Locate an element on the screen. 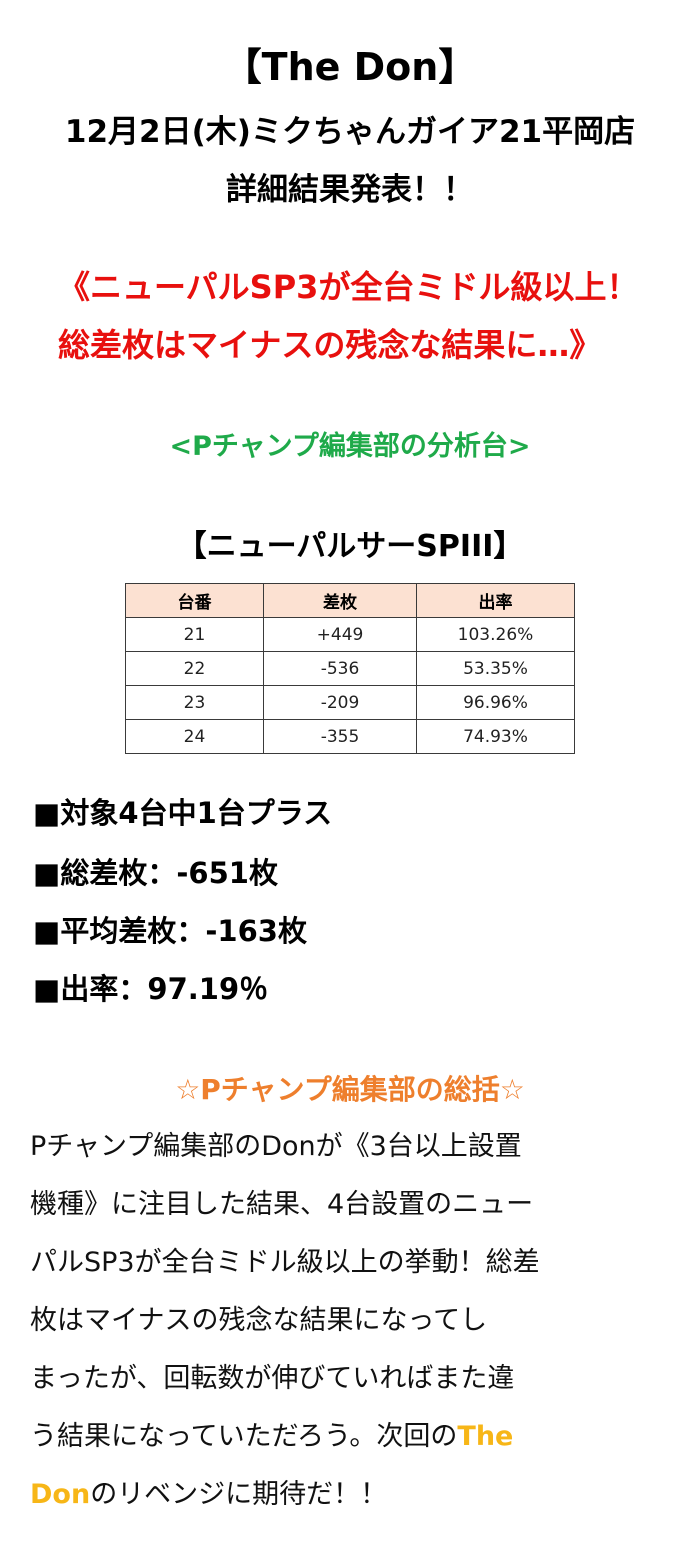 The height and width of the screenshot is (1549, 700). summary-line-6: う結果になっていただろう。次回のThe is located at coordinates (271, 1433).